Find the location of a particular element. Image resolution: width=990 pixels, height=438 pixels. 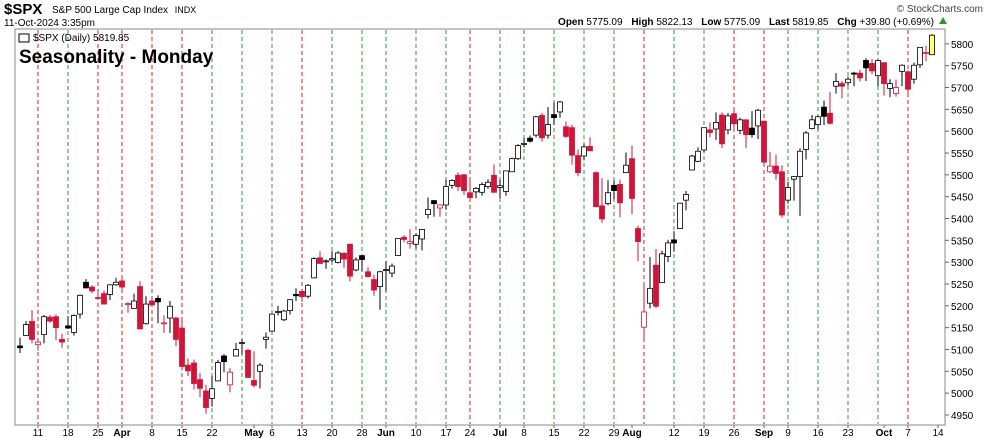

last-label: Last is located at coordinates (779, 22).